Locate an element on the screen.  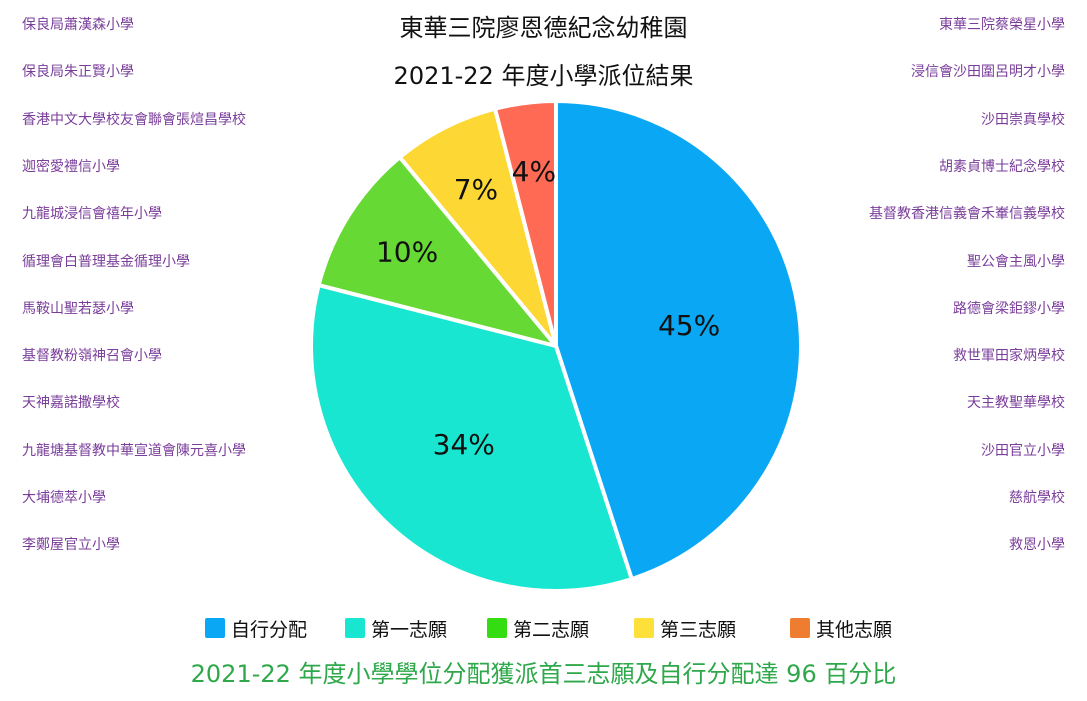
school-left-9: 天神嘉諾撒學校 is located at coordinates (71, 403).